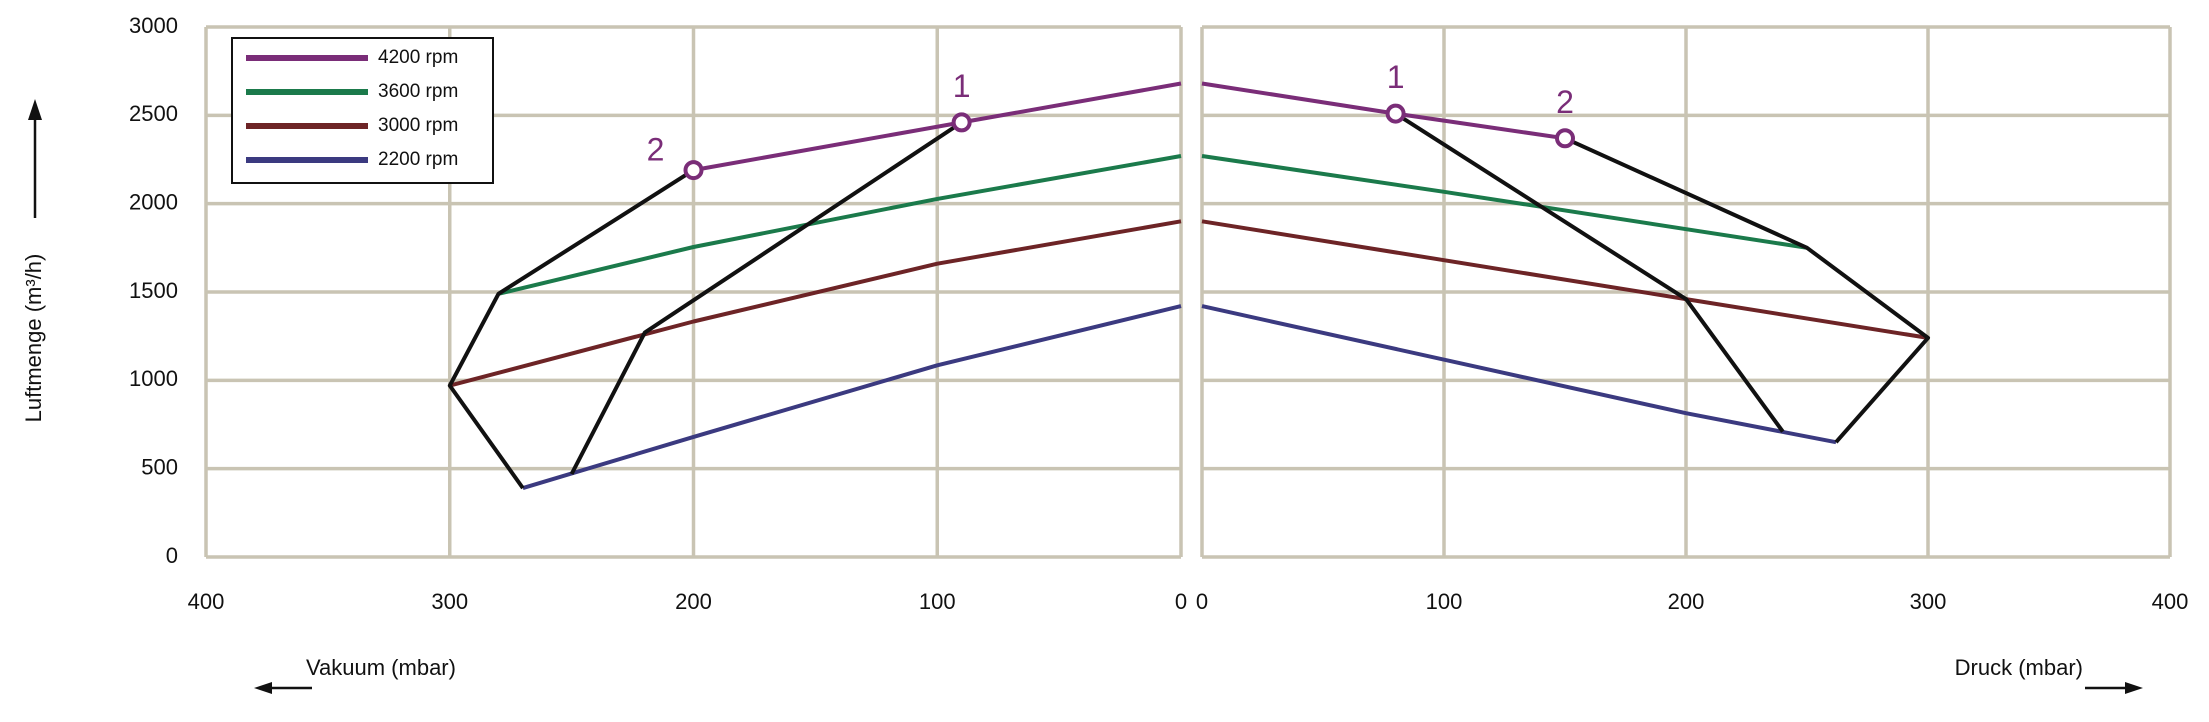 This screenshot has width=2209, height=722. What do you see at coordinates (159, 466) in the screenshot?
I see `y-tick-label: 500` at bounding box center [159, 466].